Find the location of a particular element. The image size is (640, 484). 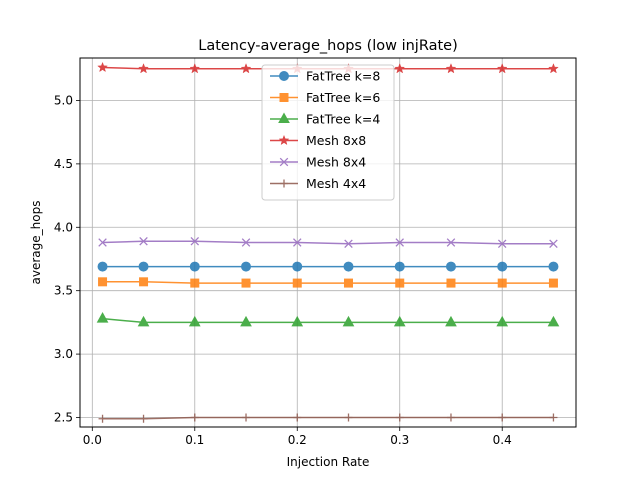

x-tick-label: 0.2 is located at coordinates (297, 440).